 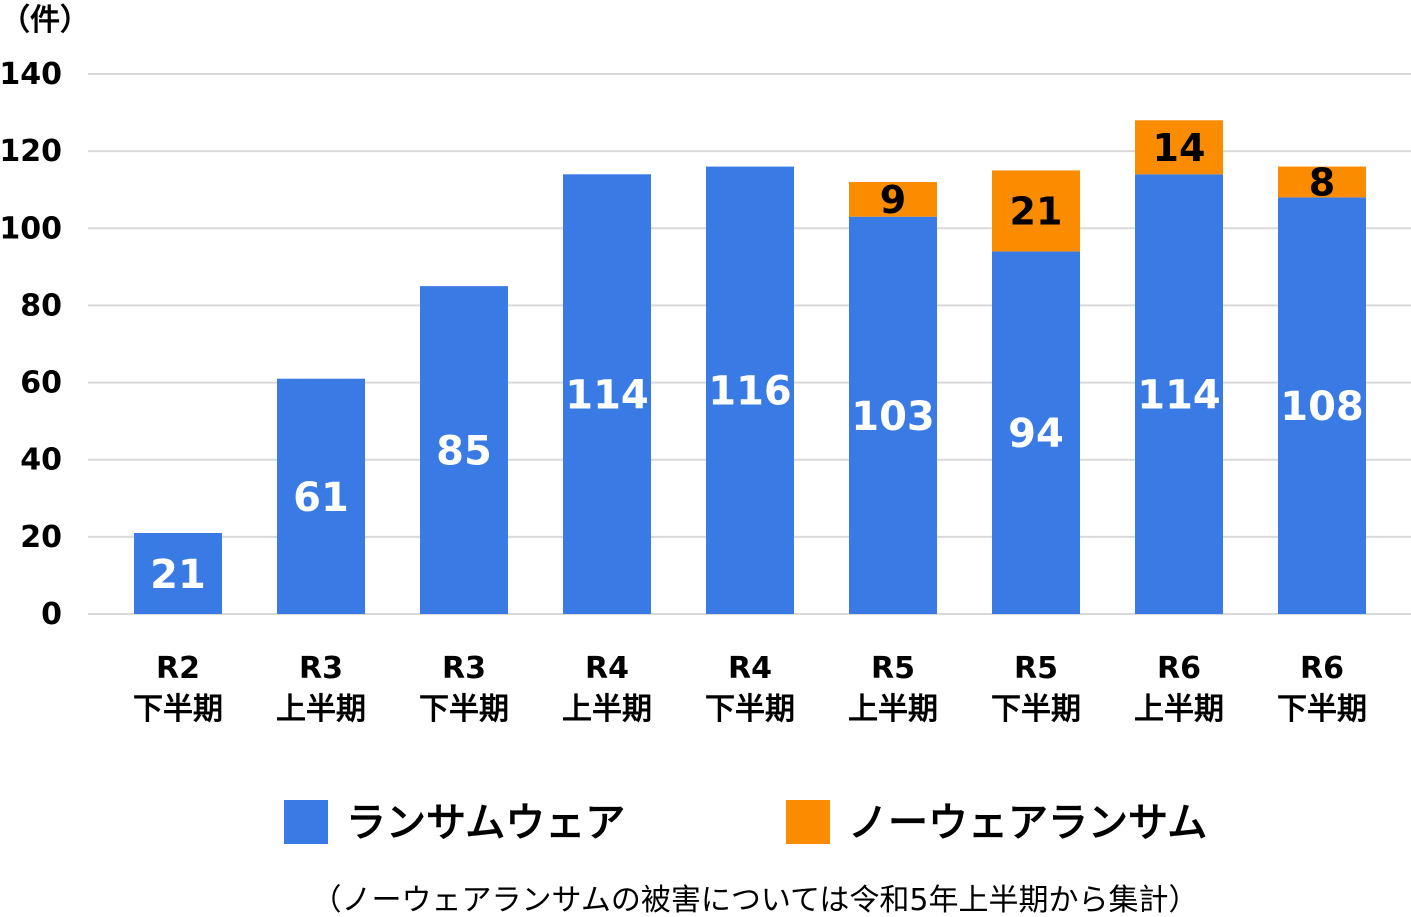 I want to click on data-label: 116, so click(x=750, y=392).